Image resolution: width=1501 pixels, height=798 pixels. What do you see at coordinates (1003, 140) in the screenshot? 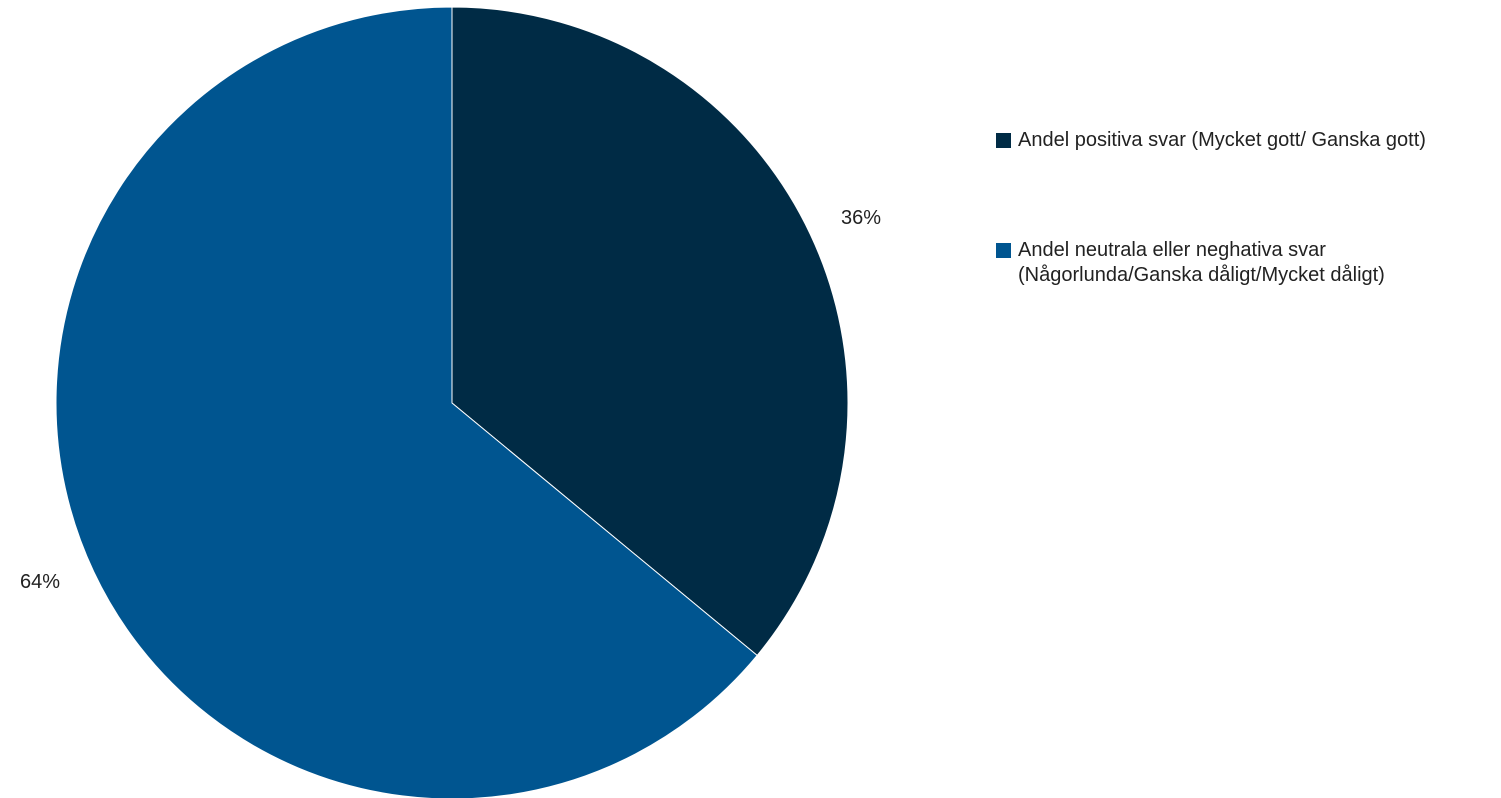
I see `legend-swatch-positive` at bounding box center [1003, 140].